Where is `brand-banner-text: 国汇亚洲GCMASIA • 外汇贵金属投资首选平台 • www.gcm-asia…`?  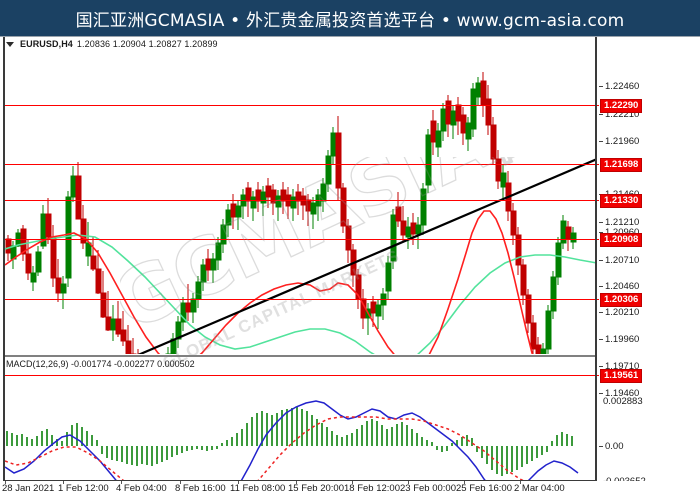
brand-banner-text: 国汇亚洲GCMASIA • 外汇贵金属投资首选平台 • www.gcm-asia… is located at coordinates (350, 20).